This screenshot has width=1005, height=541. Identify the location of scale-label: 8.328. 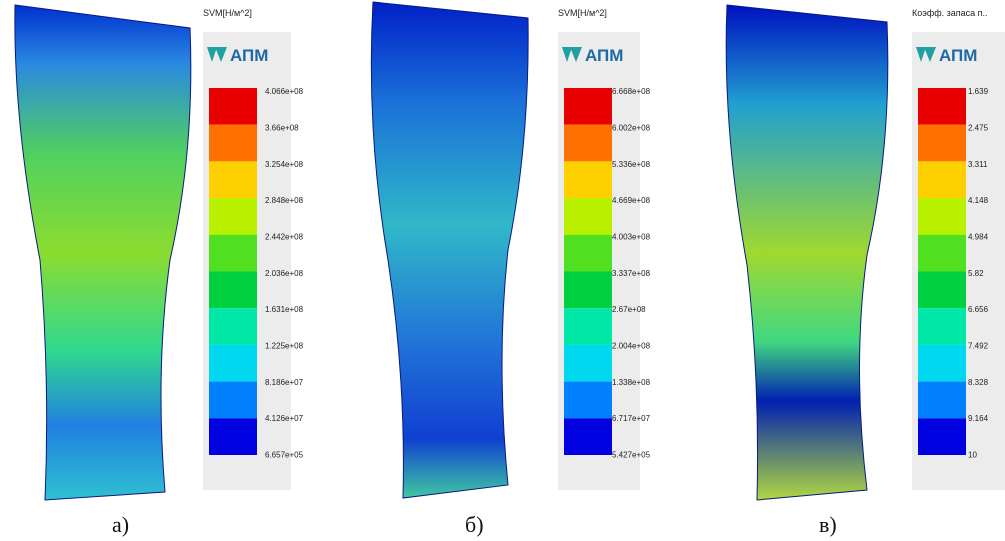
(978, 382).